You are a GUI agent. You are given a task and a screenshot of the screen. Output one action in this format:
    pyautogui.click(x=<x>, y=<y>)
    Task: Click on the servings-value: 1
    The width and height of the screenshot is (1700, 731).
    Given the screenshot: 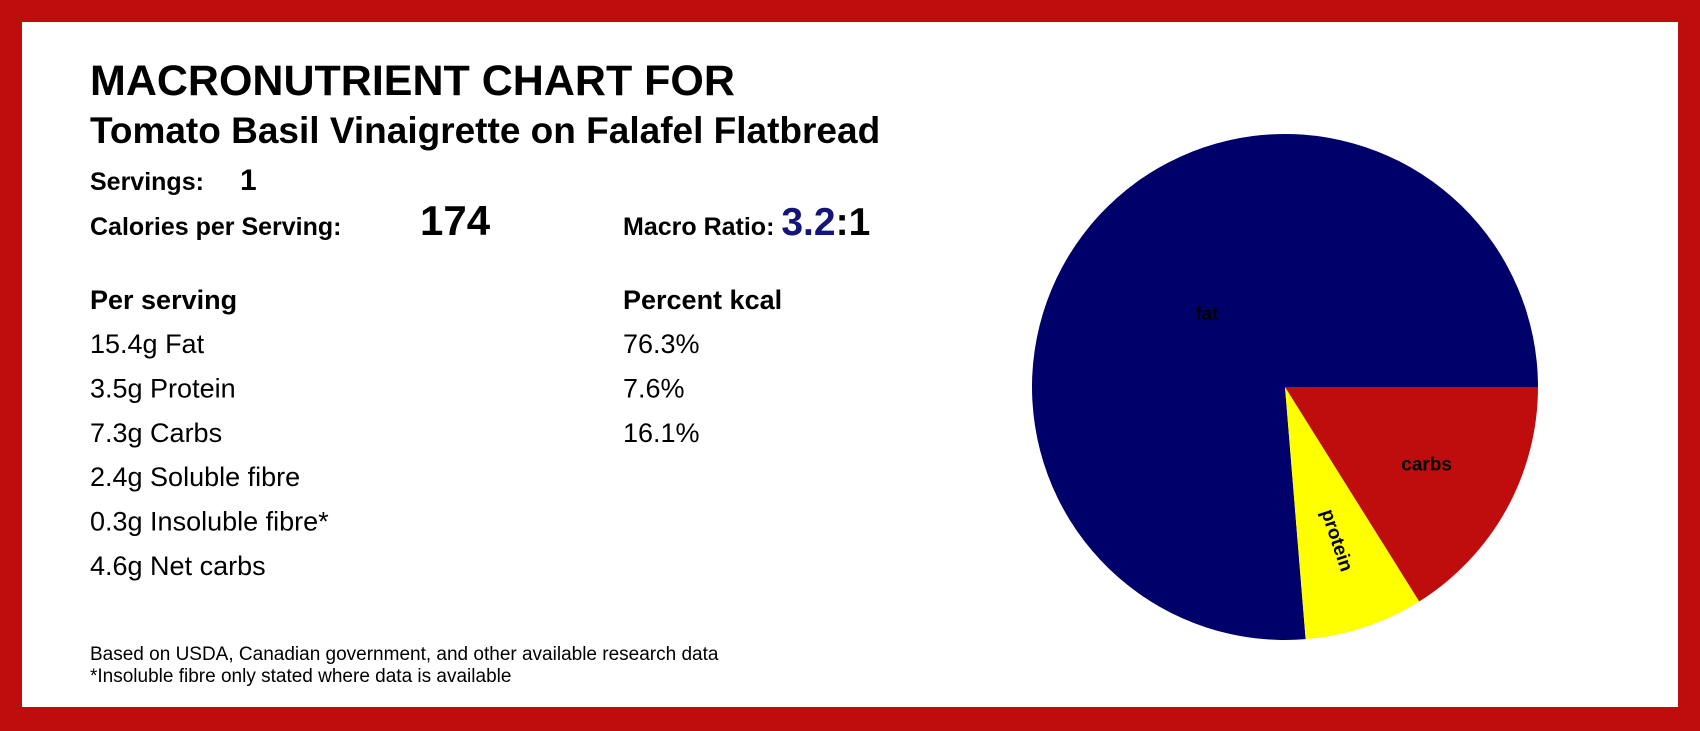 What is the action you would take?
    pyautogui.click(x=248, y=180)
    